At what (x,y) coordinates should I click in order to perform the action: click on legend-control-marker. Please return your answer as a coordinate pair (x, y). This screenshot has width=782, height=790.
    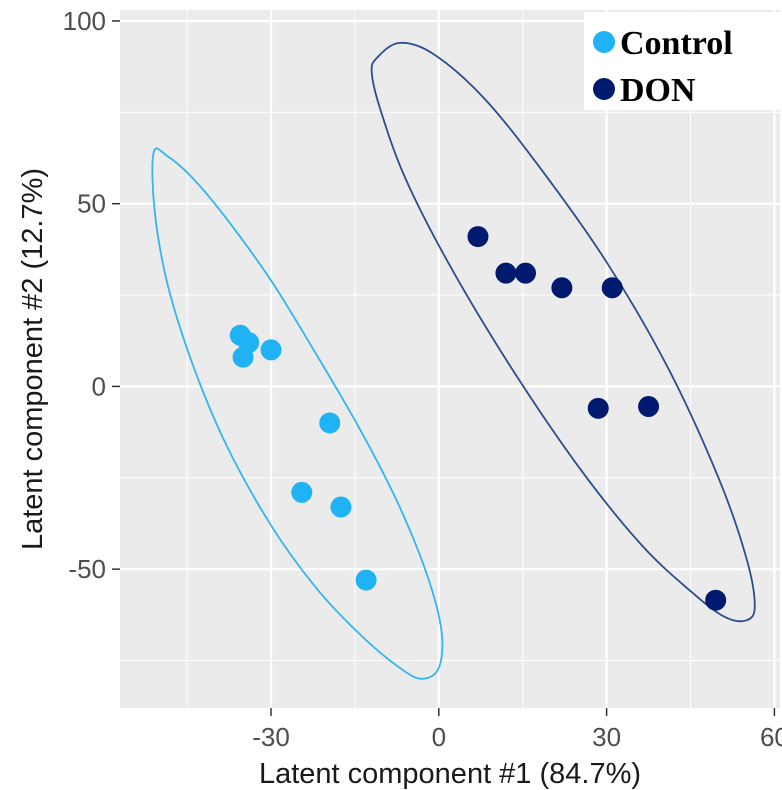
    Looking at the image, I should click on (604, 42).